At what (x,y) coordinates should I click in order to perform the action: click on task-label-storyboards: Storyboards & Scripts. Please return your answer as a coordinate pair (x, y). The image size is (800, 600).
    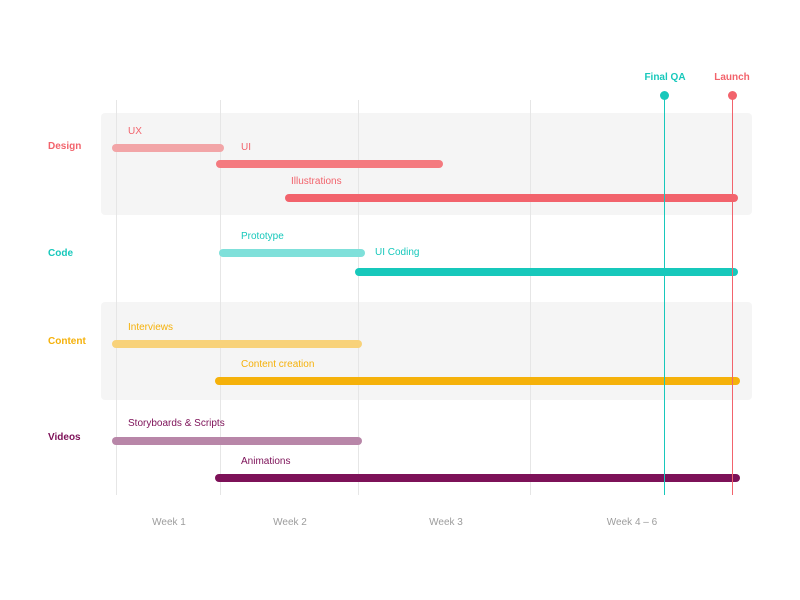
    Looking at the image, I should click on (176, 423).